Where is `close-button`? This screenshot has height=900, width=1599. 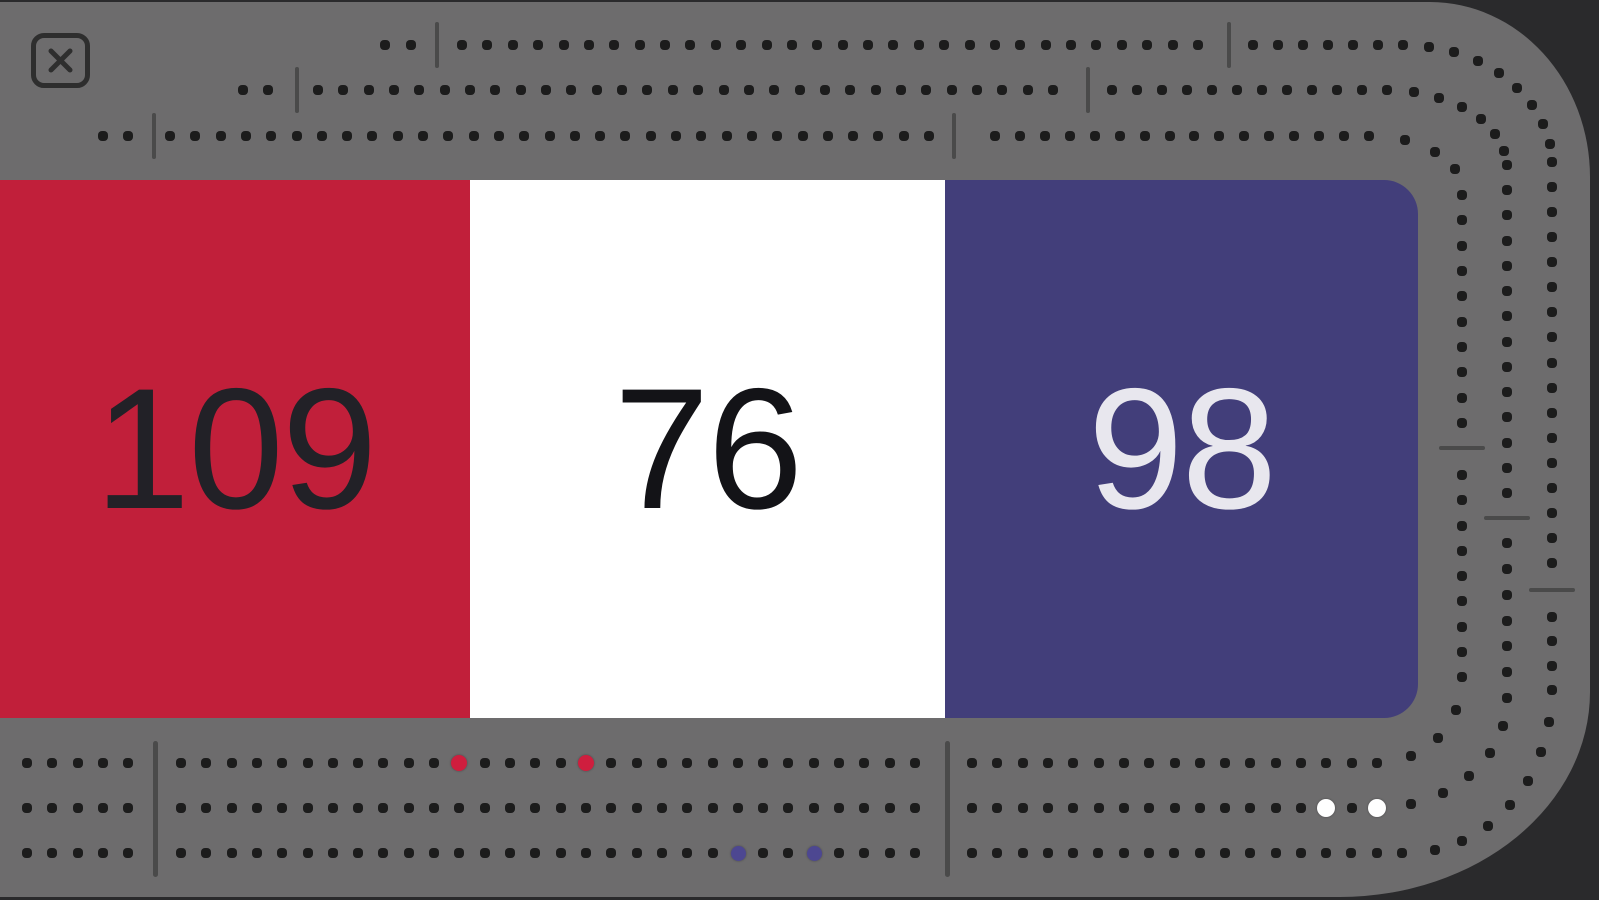 close-button is located at coordinates (60, 60).